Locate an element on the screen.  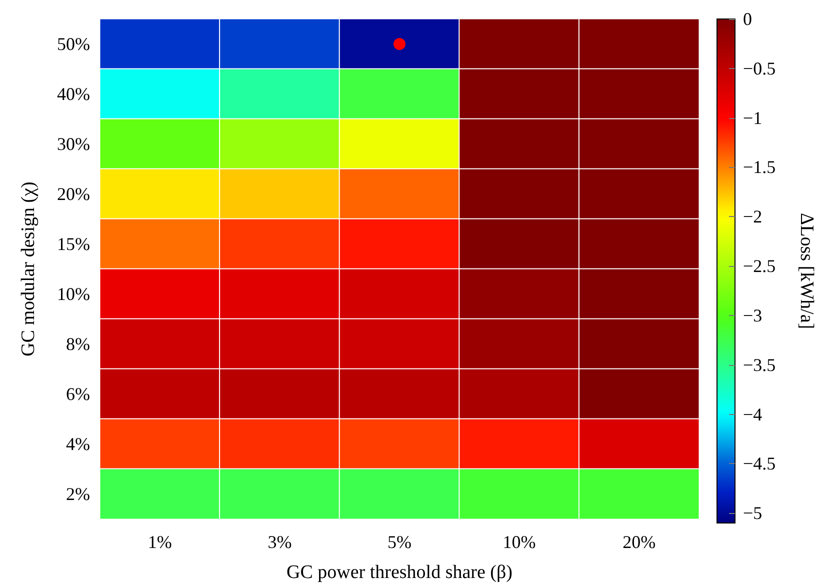
y-tick-label: 15% is located at coordinates (73, 244).